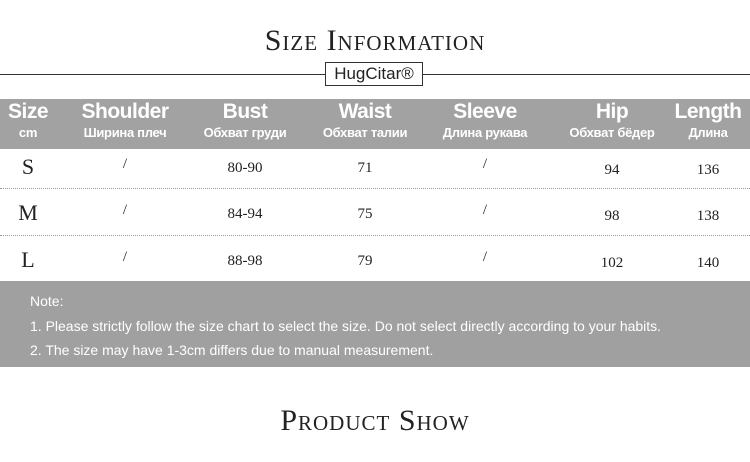 The width and height of the screenshot is (750, 462). Describe the element at coordinates (485, 111) in the screenshot. I see `header-en: Sleeve` at that location.